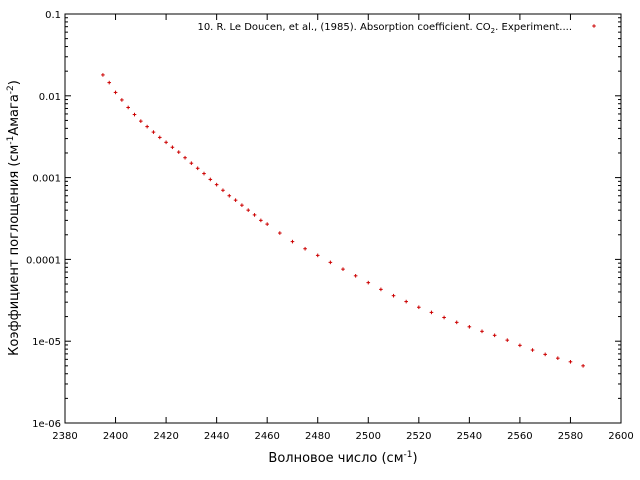  I want to click on y-tick-label: 0.0001, so click(43, 260).